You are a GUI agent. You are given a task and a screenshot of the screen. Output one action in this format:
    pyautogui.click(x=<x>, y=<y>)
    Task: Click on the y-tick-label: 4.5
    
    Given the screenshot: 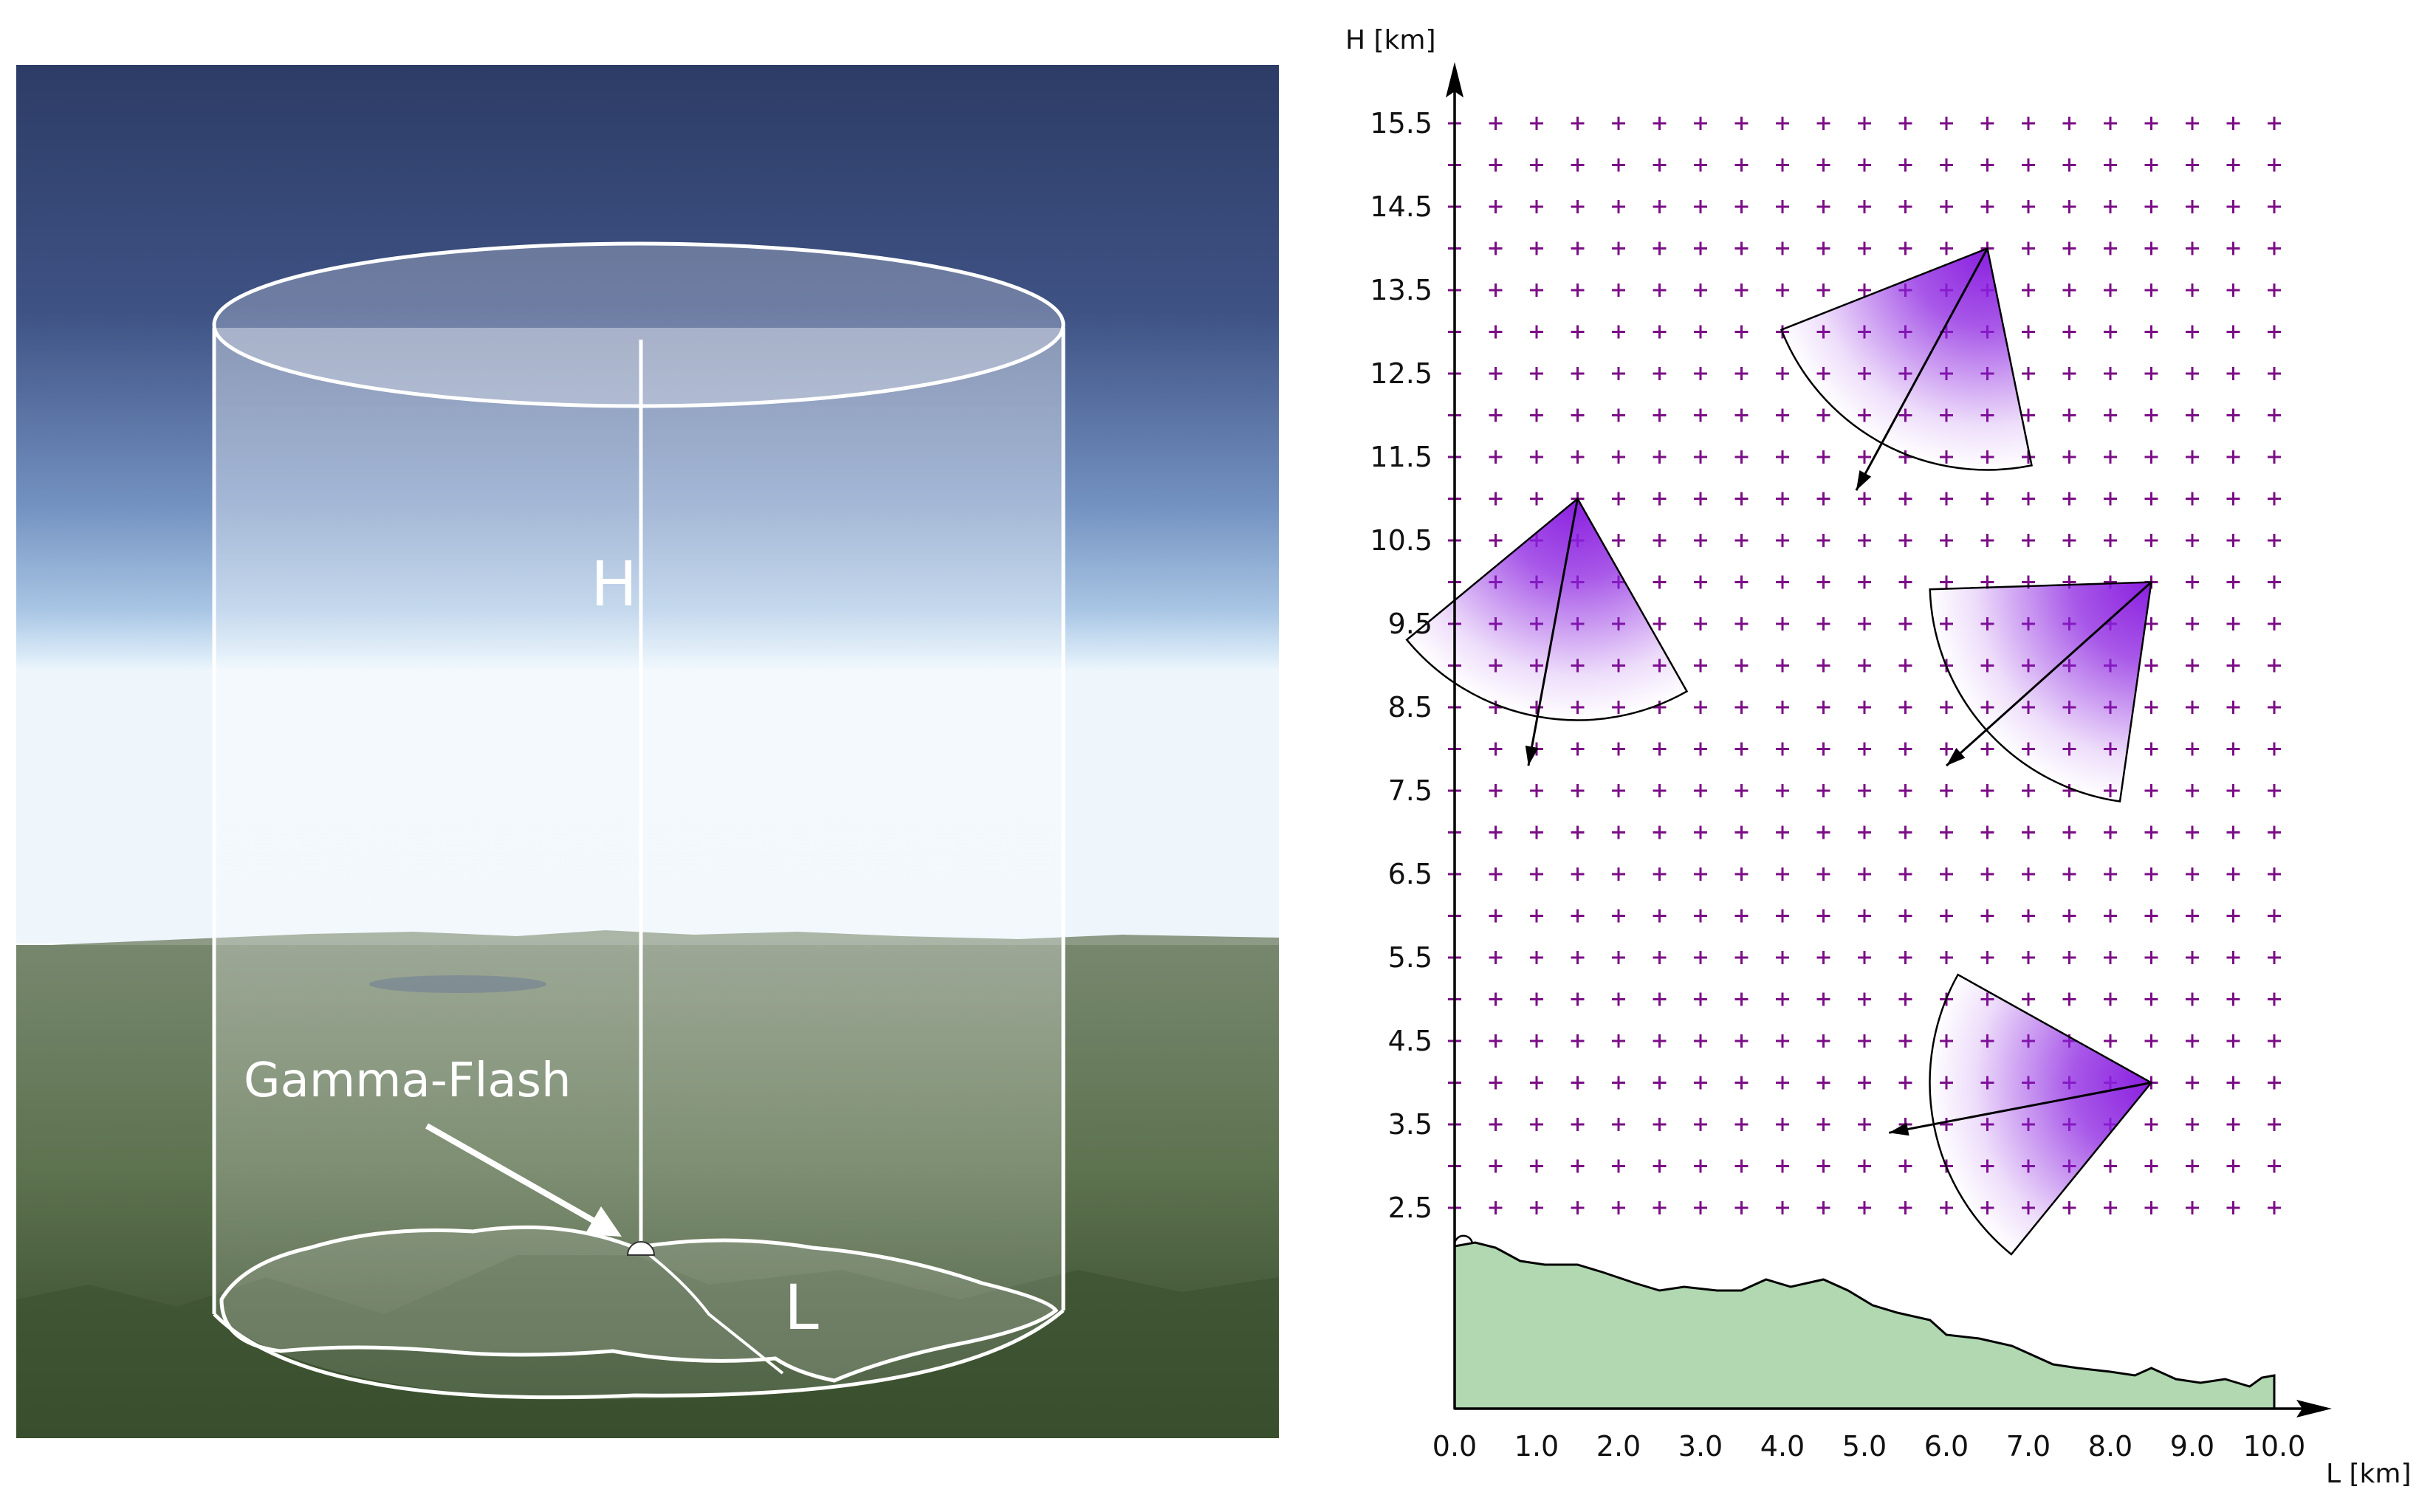 What is the action you would take?
    pyautogui.click(x=1410, y=1041)
    